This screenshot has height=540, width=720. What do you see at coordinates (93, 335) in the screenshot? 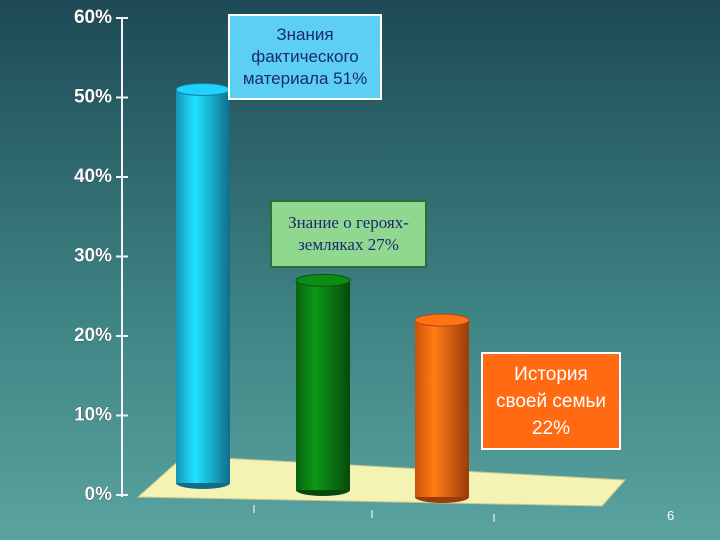
I see `y-tick-label: 20%` at bounding box center [93, 335].